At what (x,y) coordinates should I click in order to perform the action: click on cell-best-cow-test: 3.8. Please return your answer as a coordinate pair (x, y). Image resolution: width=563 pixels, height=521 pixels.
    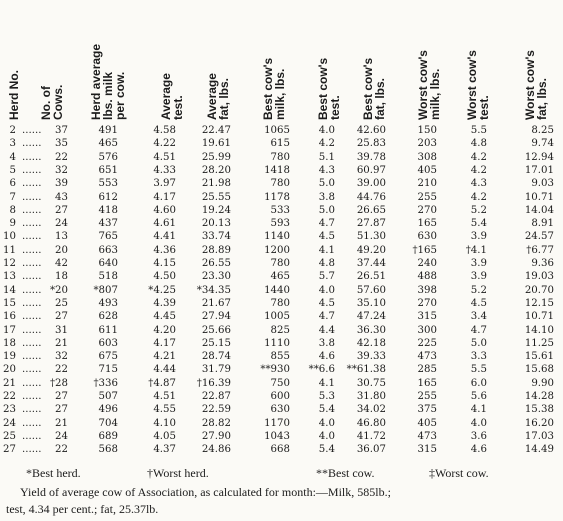
    Looking at the image, I should click on (326, 197).